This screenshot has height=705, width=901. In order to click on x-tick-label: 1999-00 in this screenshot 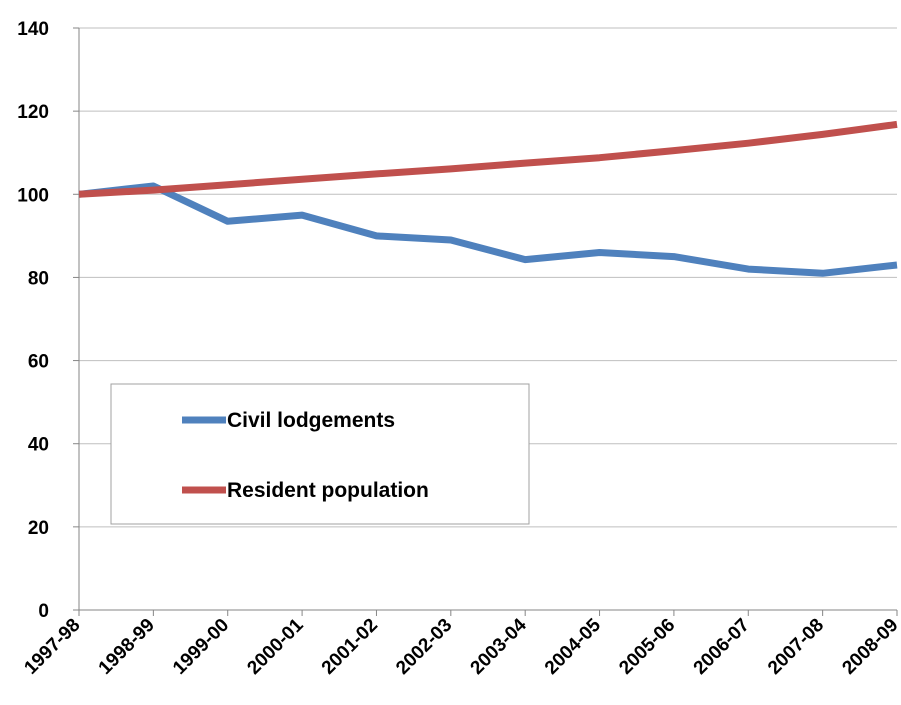, I will do `click(201, 647)`.